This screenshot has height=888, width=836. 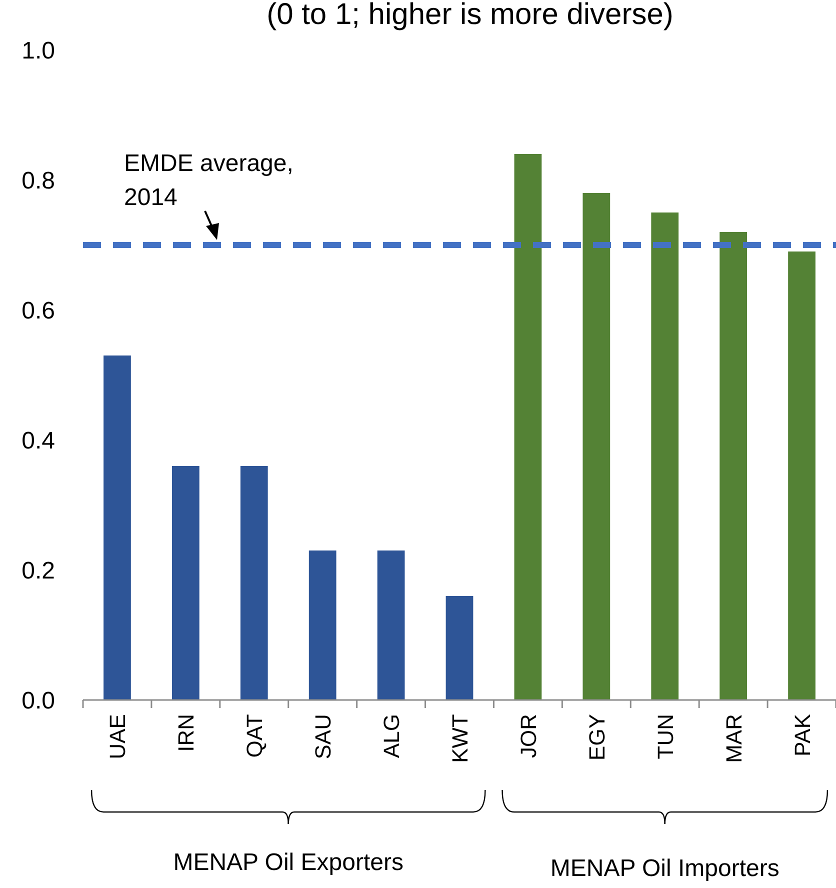 What do you see at coordinates (733, 738) in the screenshot?
I see `x-tick-label: MAR` at bounding box center [733, 738].